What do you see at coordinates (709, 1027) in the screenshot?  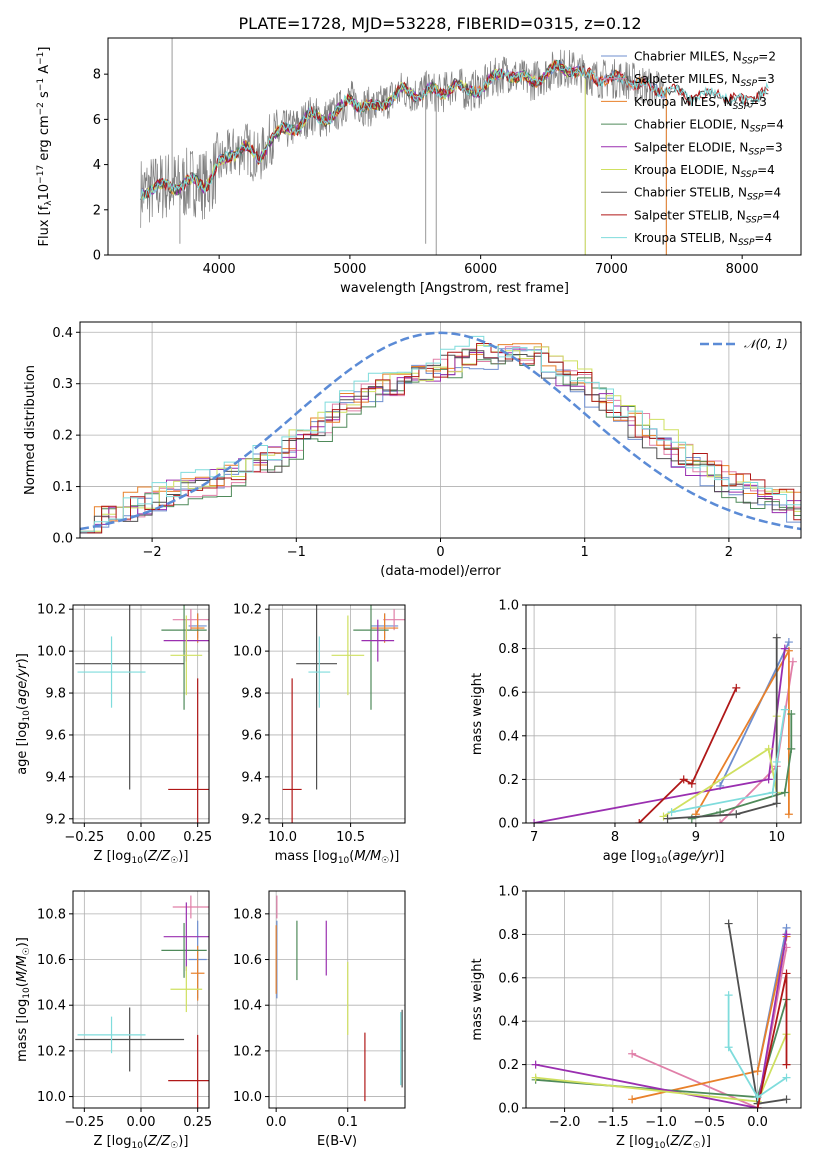 I see `weight-line-salpeter-miles` at bounding box center [709, 1027].